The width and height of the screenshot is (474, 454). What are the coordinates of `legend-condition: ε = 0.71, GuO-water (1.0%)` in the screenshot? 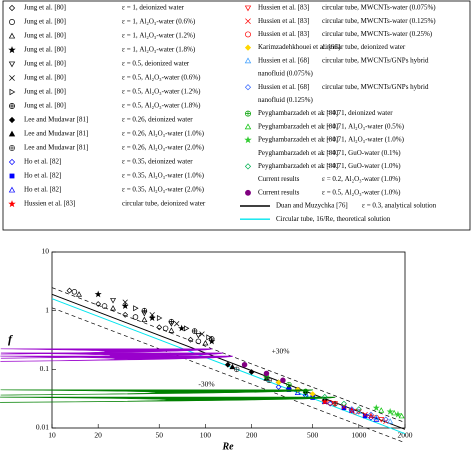 It's located at (361, 166).